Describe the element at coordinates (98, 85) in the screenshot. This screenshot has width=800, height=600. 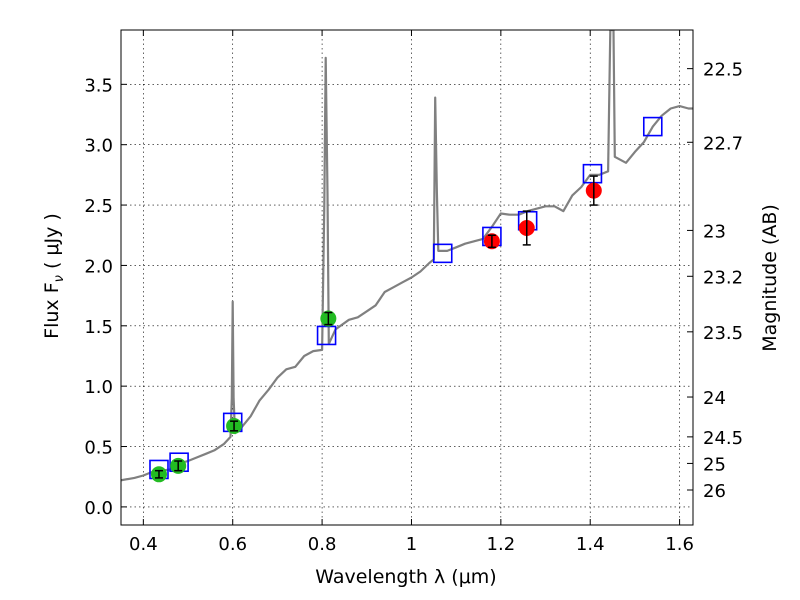
I see `y-tick-label: 3.5` at that location.